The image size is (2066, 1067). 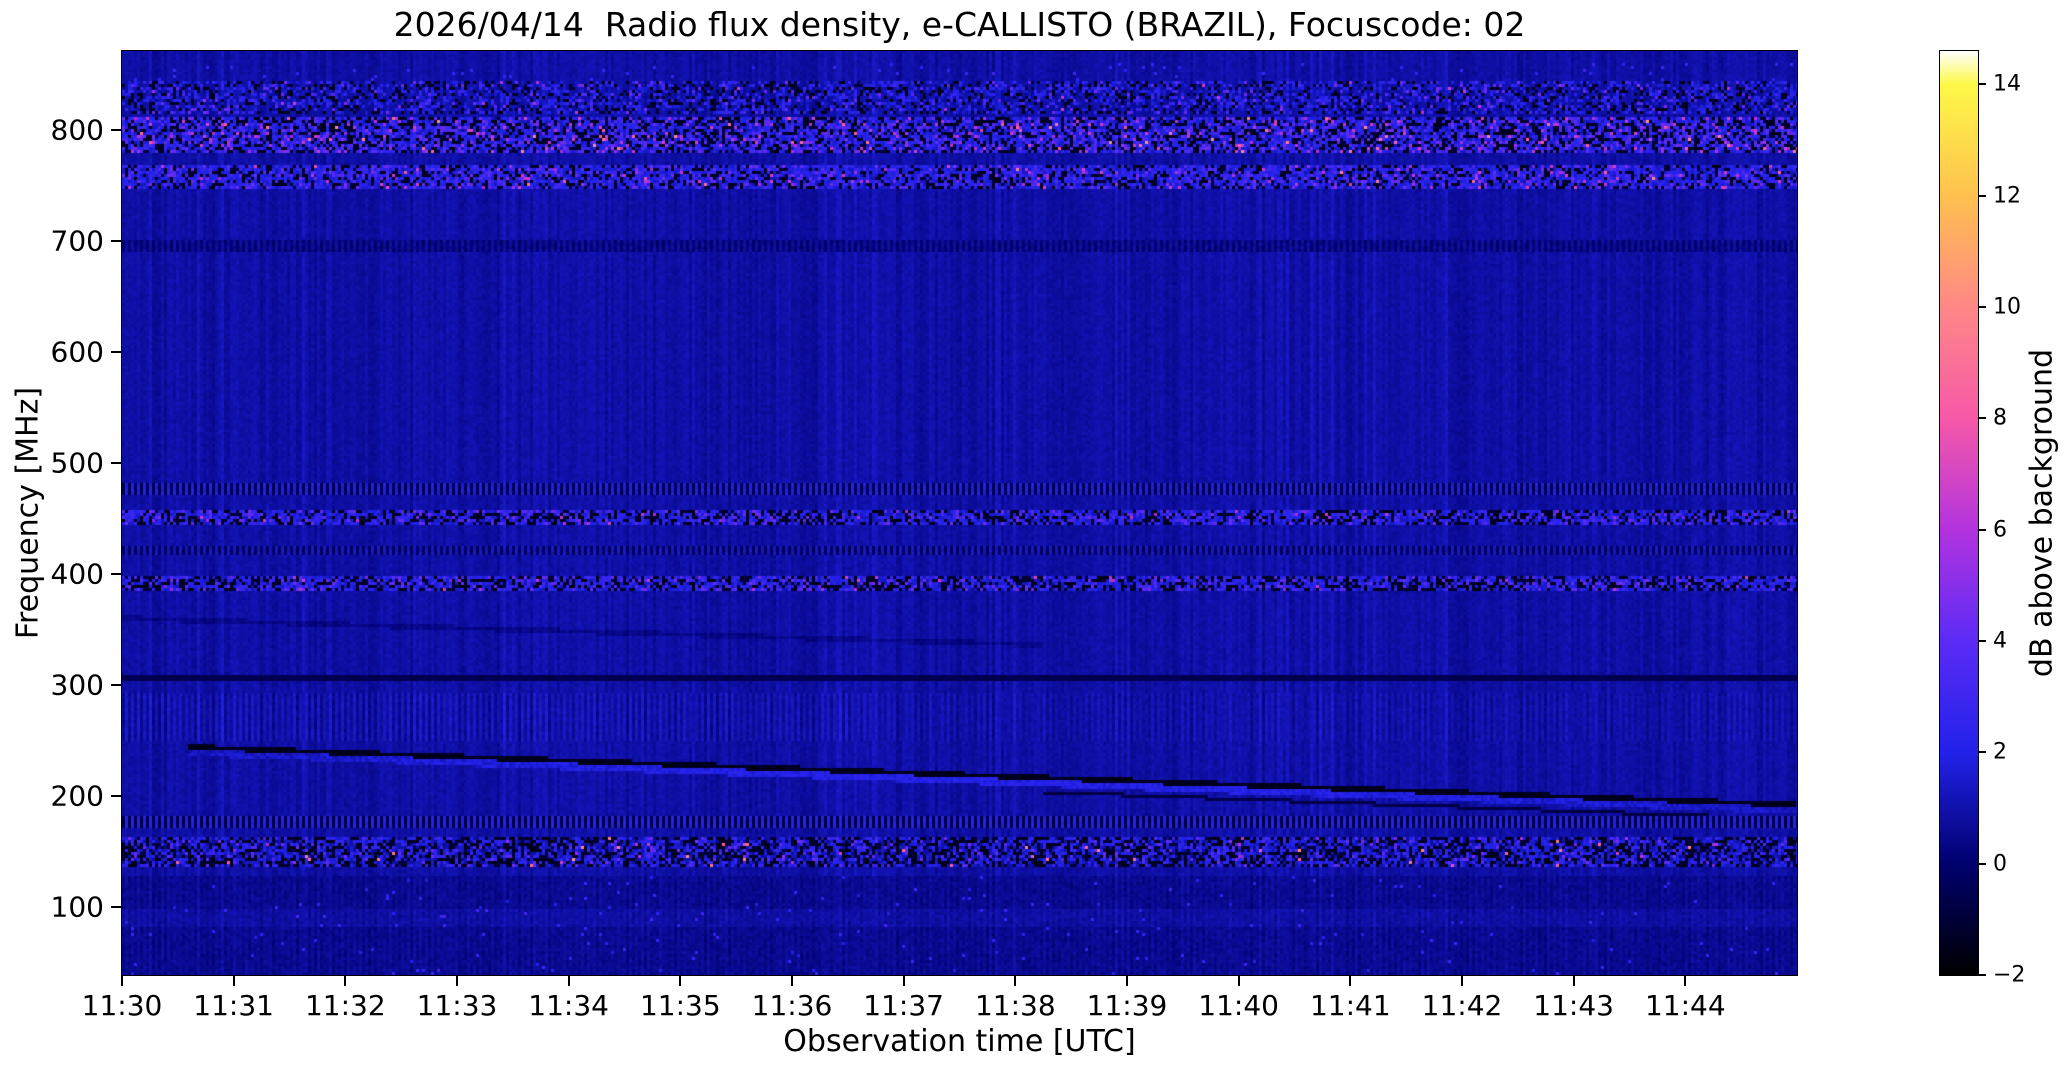 I want to click on y-tick-label: 200, so click(x=77, y=796).